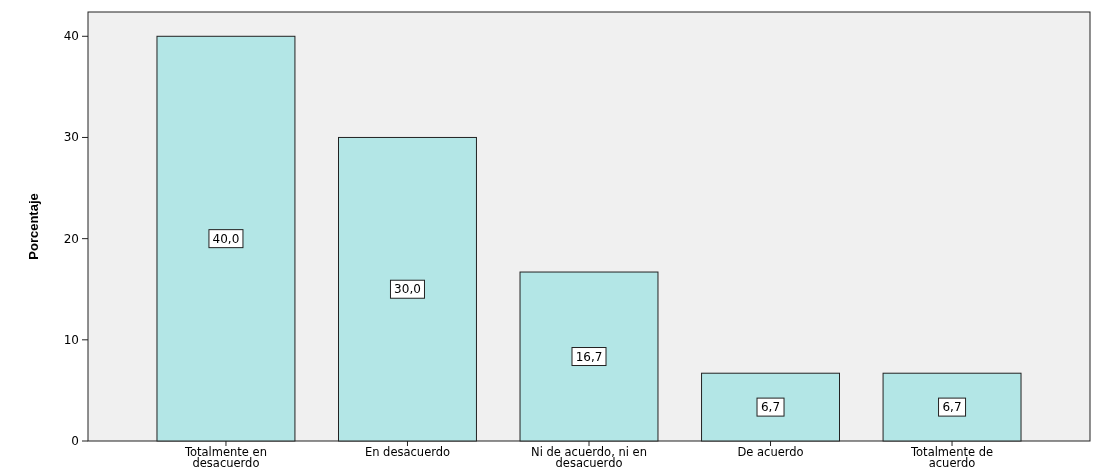 The height and width of the screenshot is (473, 1099). Describe the element at coordinates (71, 339) in the screenshot. I see `y-tick-label: 10` at that location.